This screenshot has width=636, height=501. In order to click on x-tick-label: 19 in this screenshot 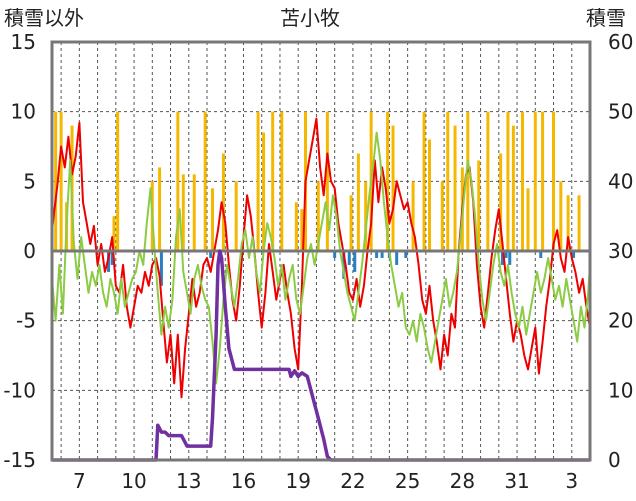, I will do `click(297, 481)`.